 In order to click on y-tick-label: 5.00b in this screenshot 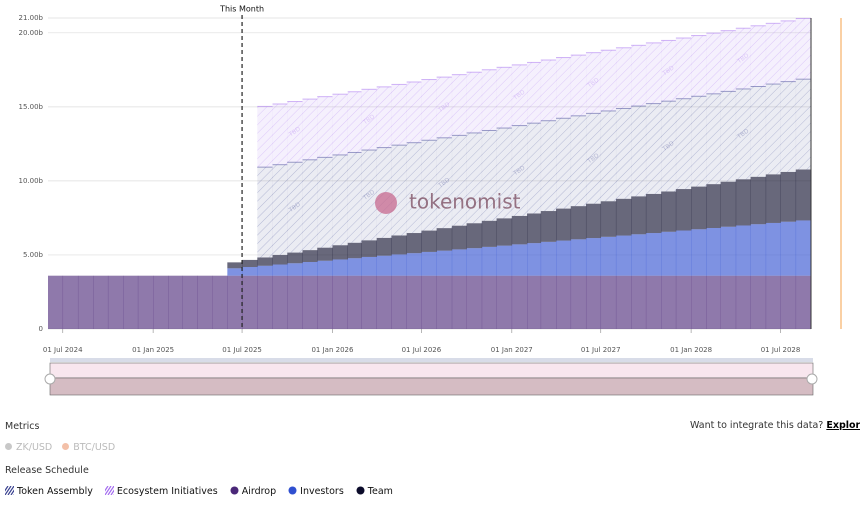, I will do `click(33, 255)`.